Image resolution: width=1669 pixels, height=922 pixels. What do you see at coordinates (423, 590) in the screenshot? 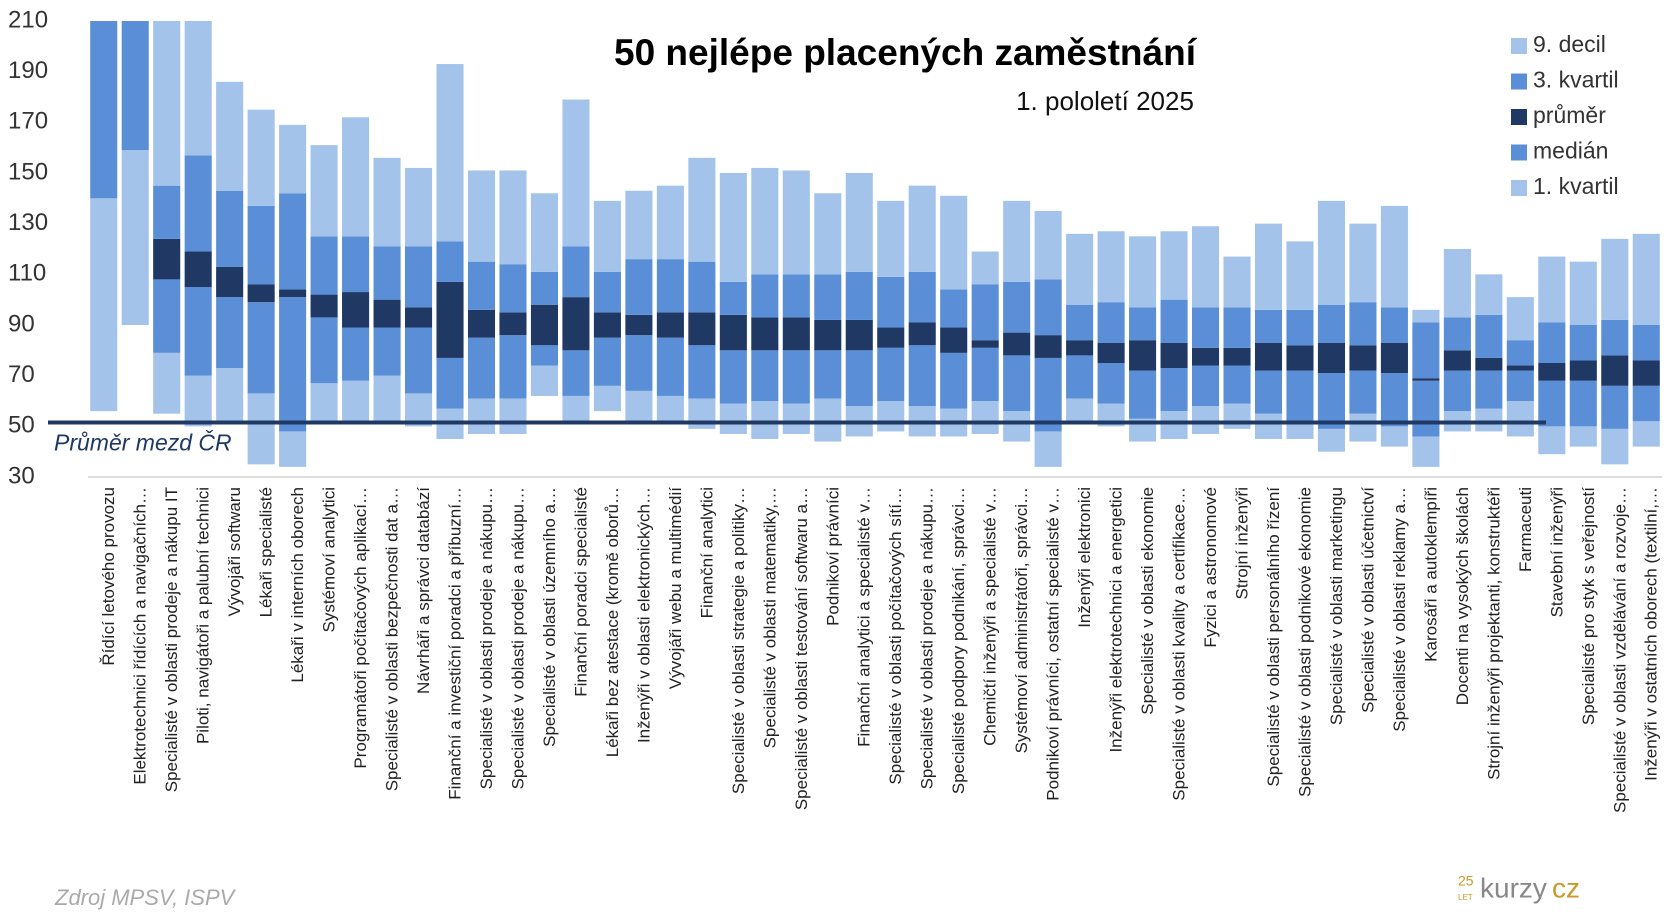
I see `x-tick-label: Návrháři a správci databází` at bounding box center [423, 590].